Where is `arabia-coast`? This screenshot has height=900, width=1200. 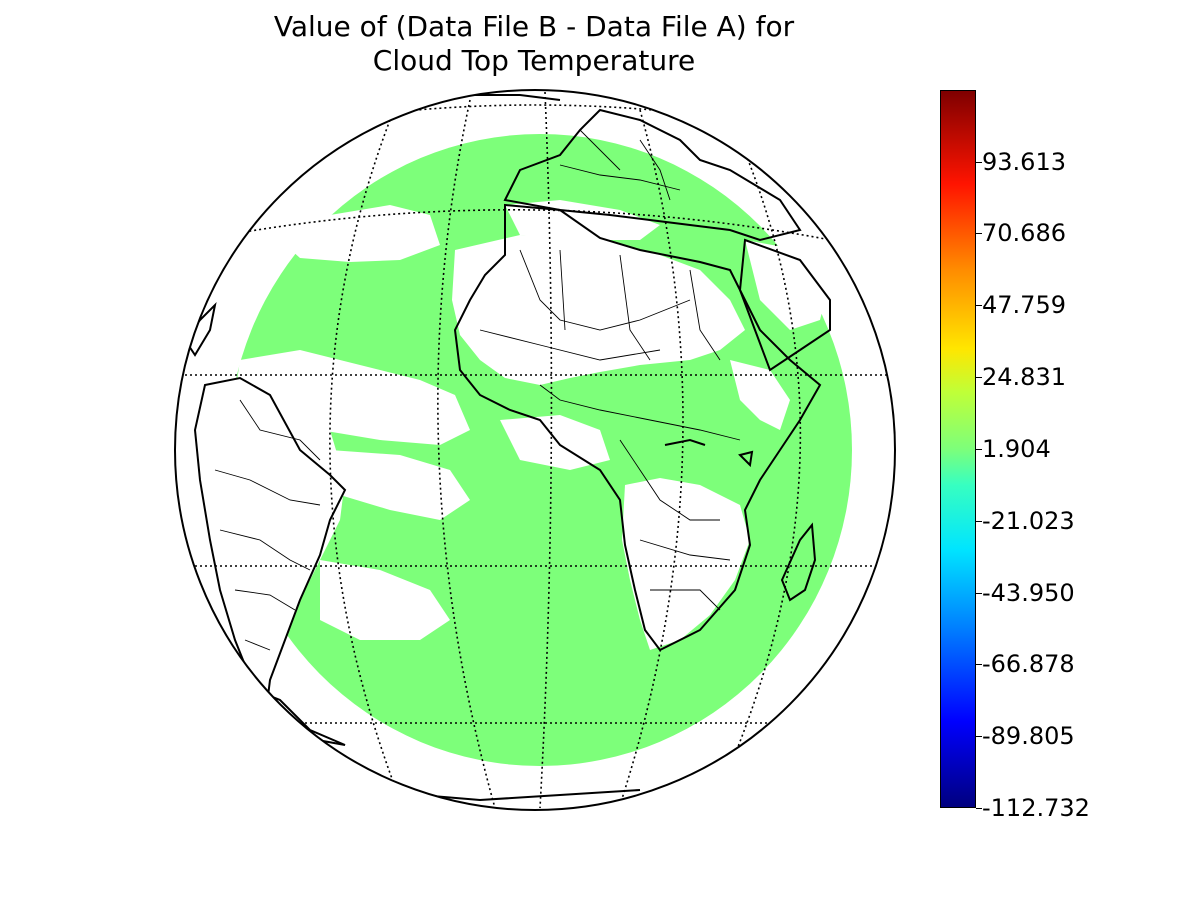
arabia-coast is located at coordinates (784, 305).